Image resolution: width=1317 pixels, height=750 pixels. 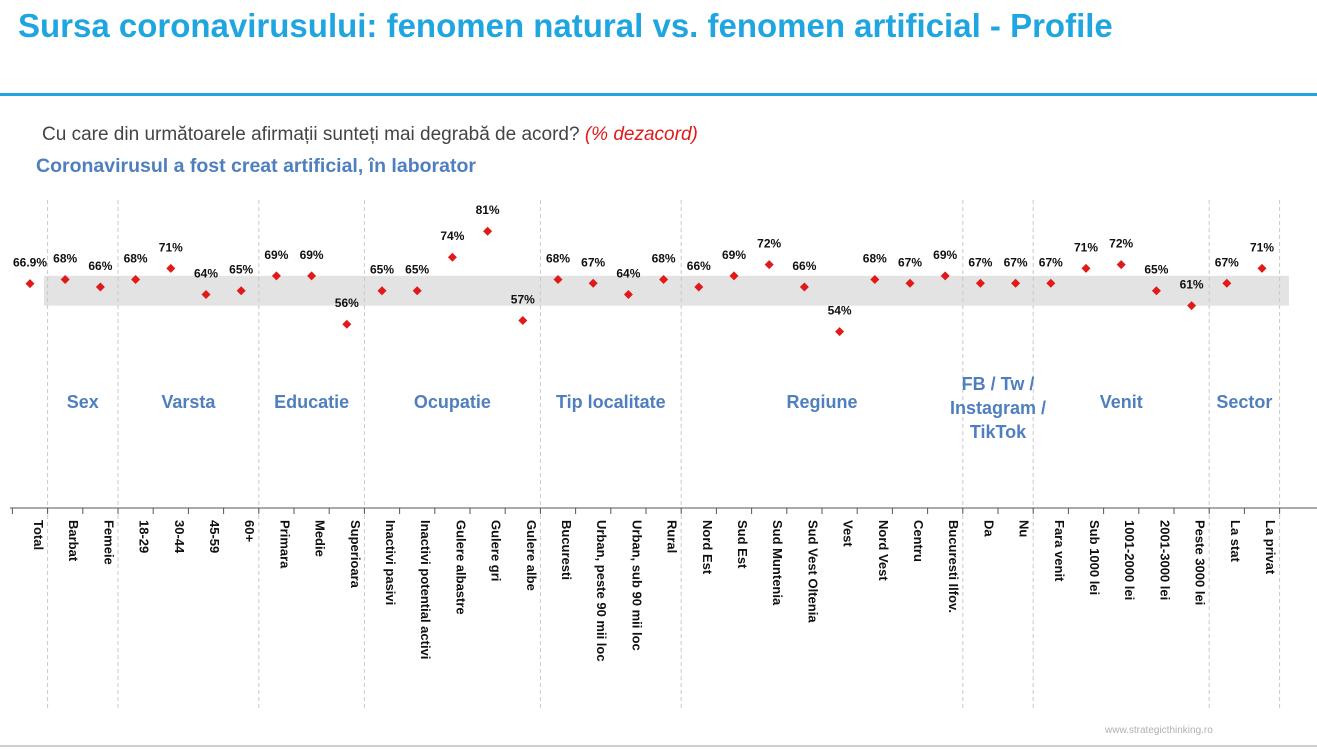 I want to click on category-label: Rural, so click(x=672, y=536).